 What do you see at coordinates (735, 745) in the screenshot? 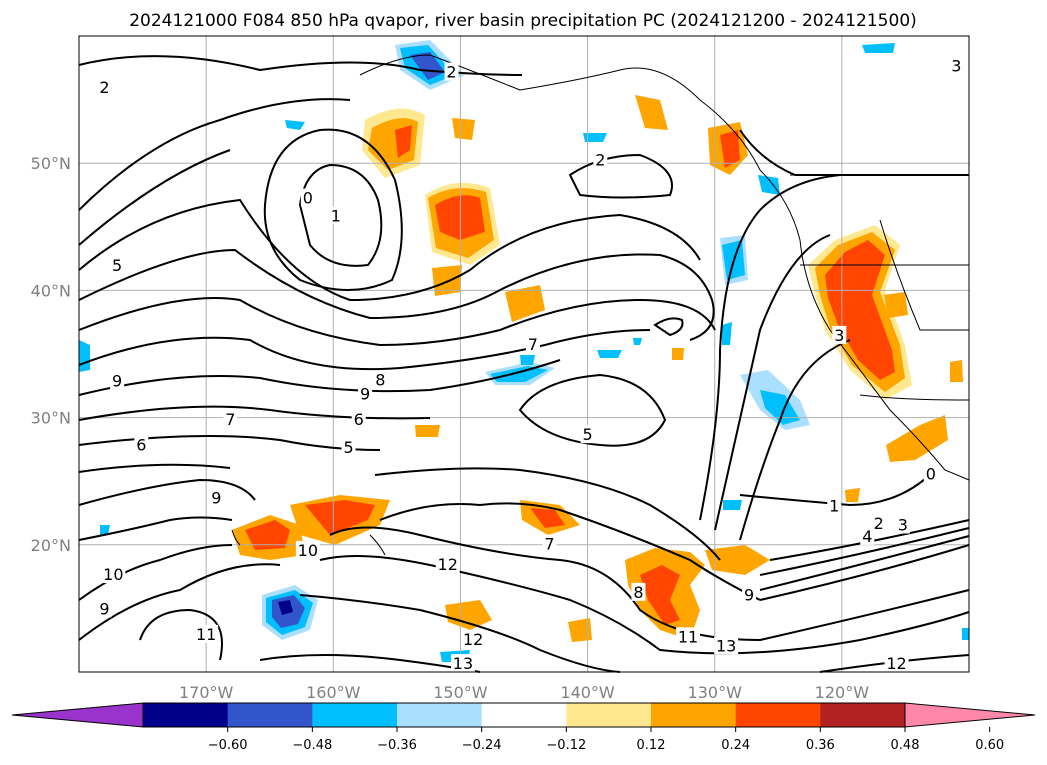
I see `colorbar-tick-label: 0.24` at bounding box center [735, 745].